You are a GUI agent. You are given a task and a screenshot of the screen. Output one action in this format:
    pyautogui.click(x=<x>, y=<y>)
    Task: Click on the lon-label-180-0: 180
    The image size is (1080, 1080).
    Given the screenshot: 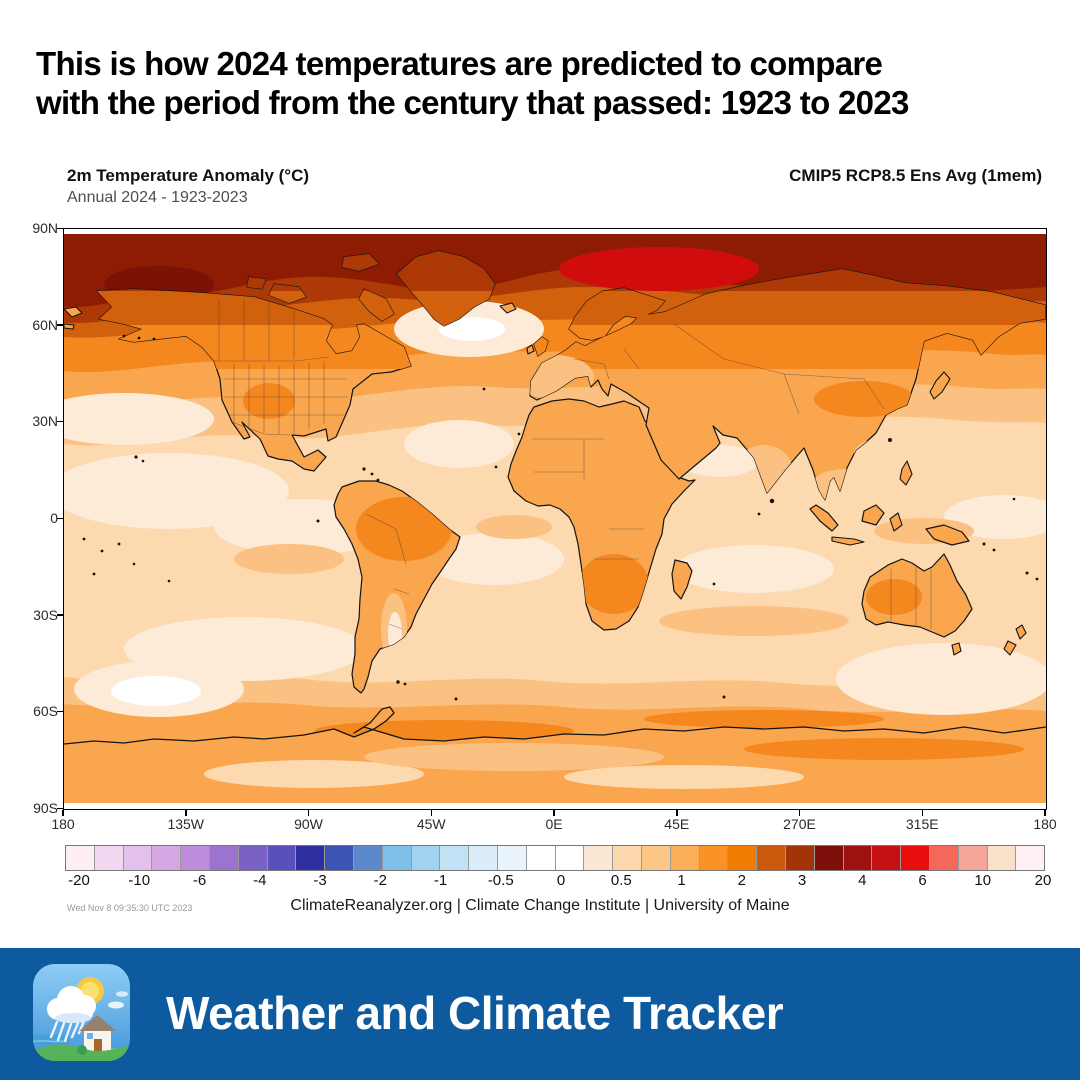 What is the action you would take?
    pyautogui.click(x=63, y=824)
    